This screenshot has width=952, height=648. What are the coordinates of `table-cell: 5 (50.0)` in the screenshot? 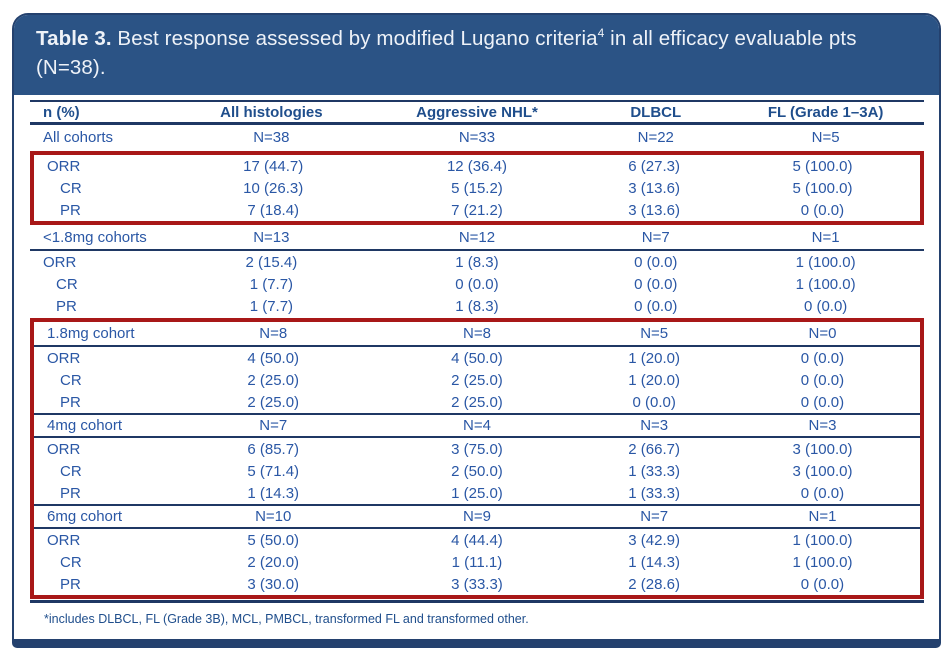 It's located at (273, 540).